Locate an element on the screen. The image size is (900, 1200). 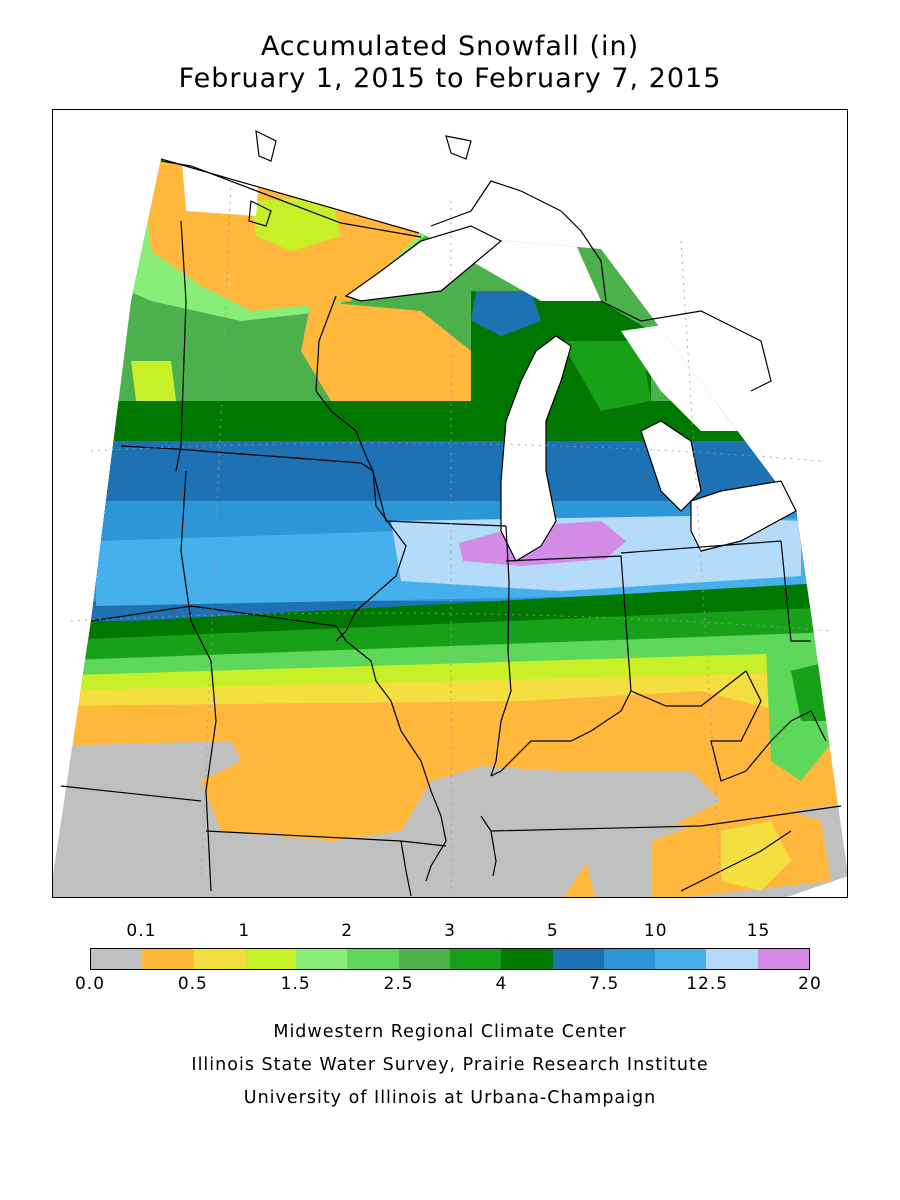
legend-bottom-label: 7.5 is located at coordinates (604, 984).